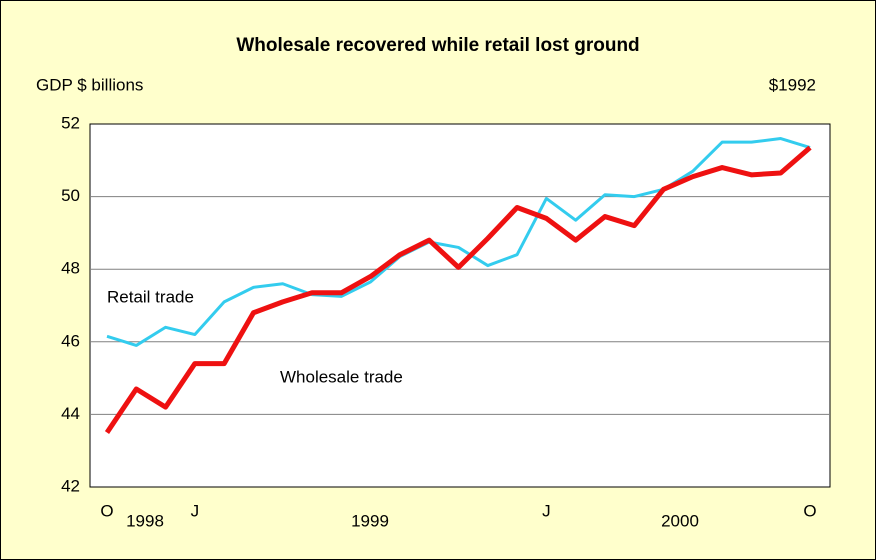  Describe the element at coordinates (145, 520) in the screenshot. I see `year-label: 1998` at that location.